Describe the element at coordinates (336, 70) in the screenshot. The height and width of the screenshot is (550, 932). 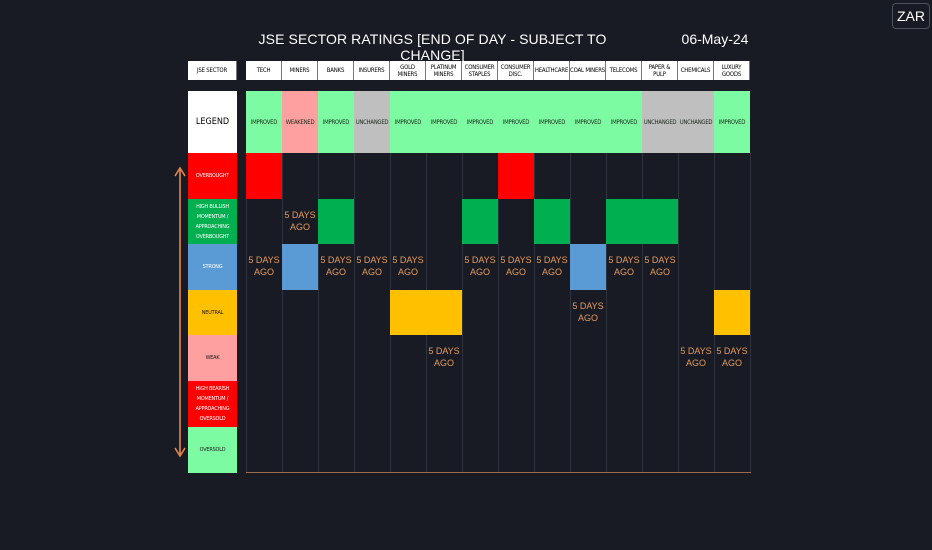
I see `sector-header-banks: BANKS` at that location.